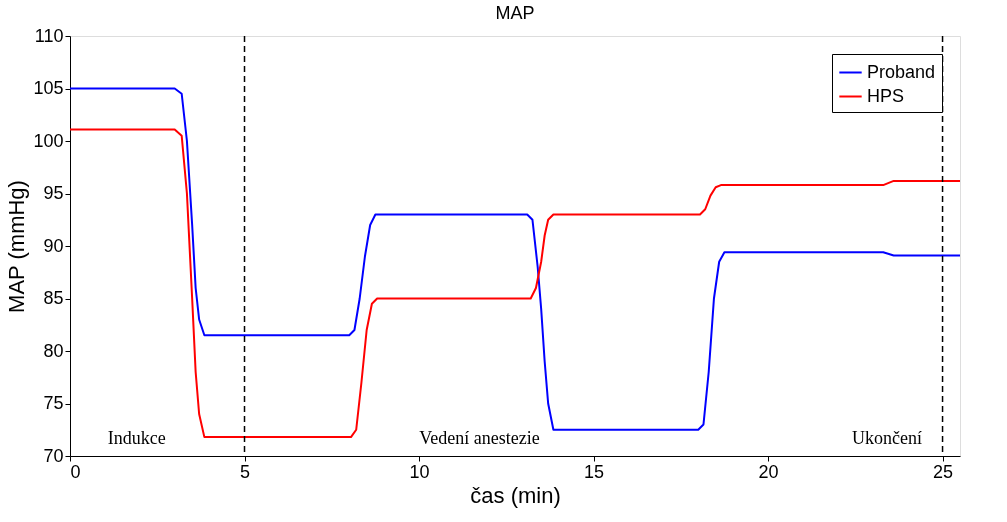  What do you see at coordinates (901, 71) in the screenshot?
I see `legend-label: Proband` at bounding box center [901, 71].